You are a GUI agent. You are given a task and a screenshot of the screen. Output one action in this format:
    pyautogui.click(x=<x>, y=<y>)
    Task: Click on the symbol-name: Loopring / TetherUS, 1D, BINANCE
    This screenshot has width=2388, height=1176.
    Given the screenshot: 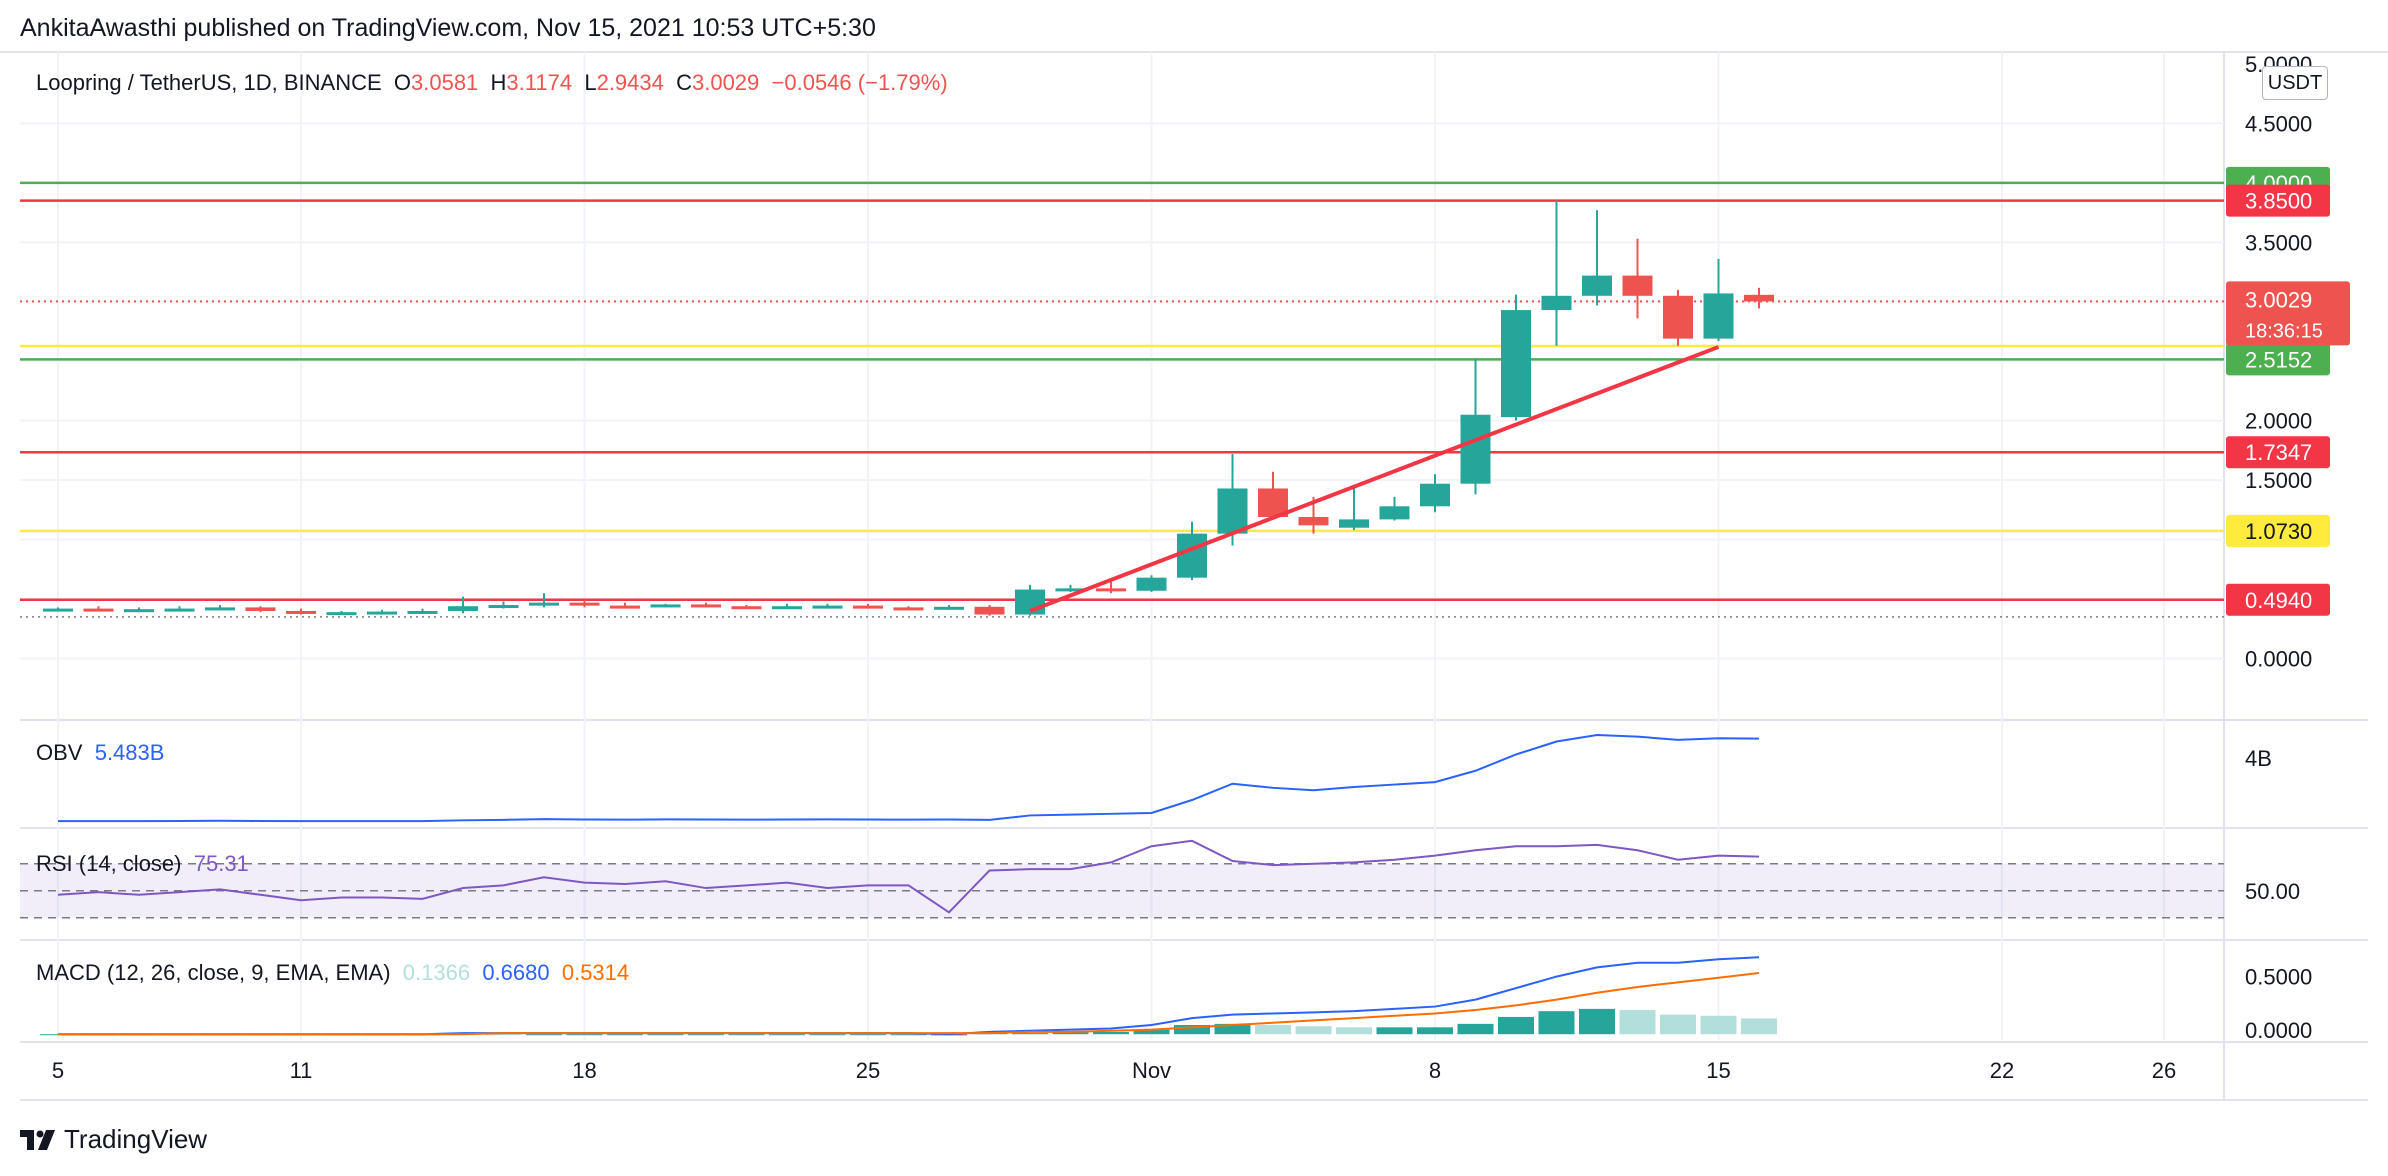 What is the action you would take?
    pyautogui.click(x=209, y=82)
    